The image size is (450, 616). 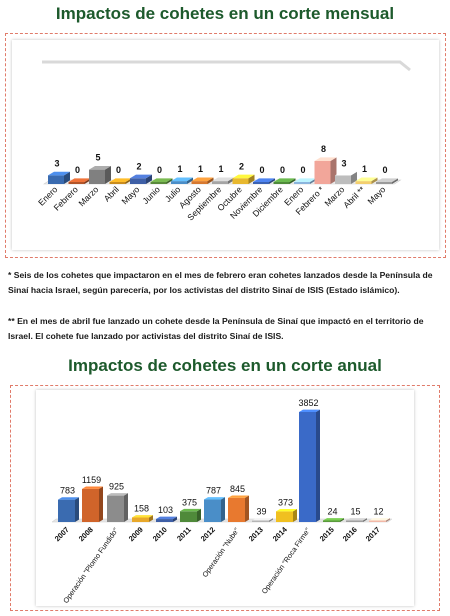 I want to click on annual-tick-2011: 2011, so click(x=184, y=534).